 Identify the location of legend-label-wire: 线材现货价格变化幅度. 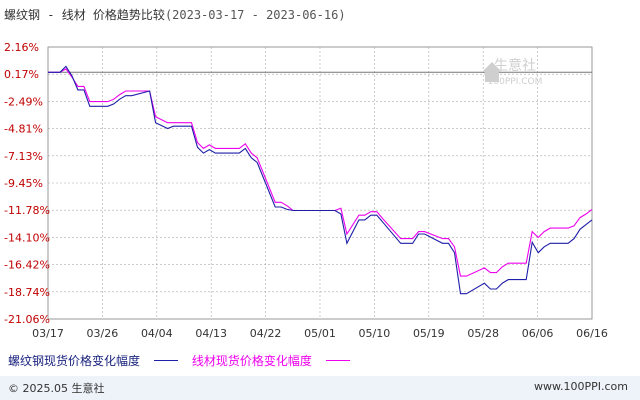
(251, 361).